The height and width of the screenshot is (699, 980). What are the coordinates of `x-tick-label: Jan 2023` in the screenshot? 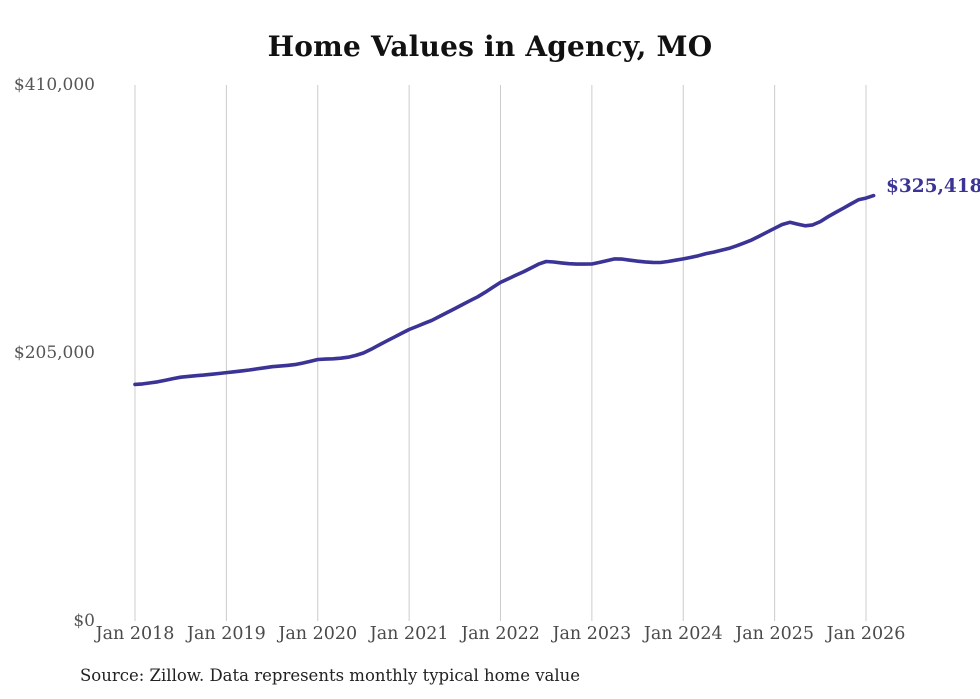 It's located at (592, 634).